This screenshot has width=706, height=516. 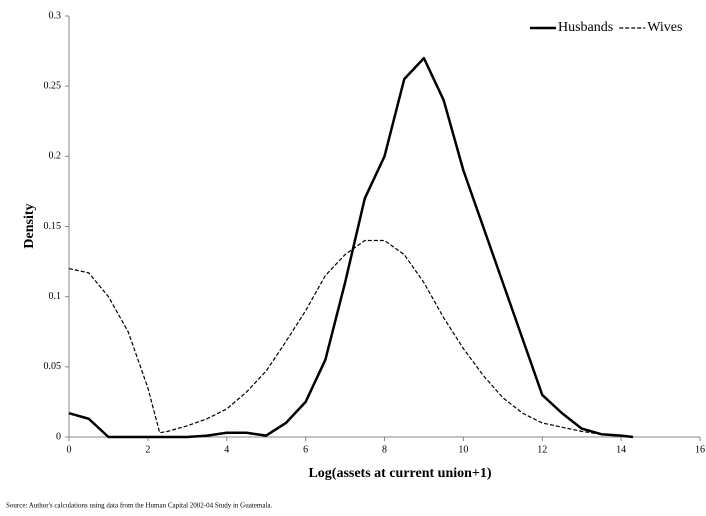 What do you see at coordinates (58, 436) in the screenshot?
I see `y-tick-label: 0` at bounding box center [58, 436].